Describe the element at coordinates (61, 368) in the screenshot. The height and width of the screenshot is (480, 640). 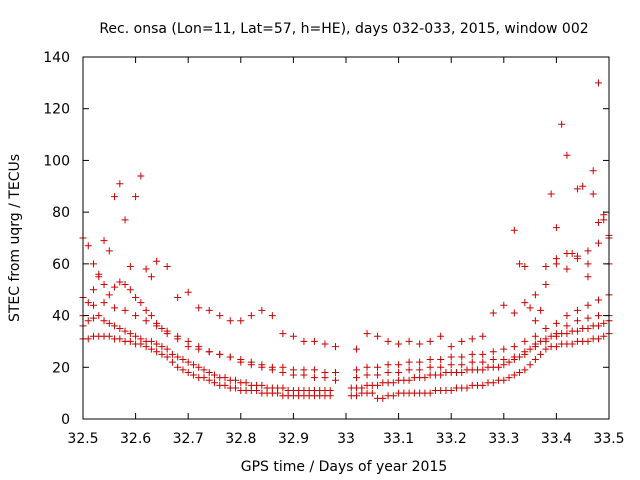
I see `y-tick-label: 20` at that location.